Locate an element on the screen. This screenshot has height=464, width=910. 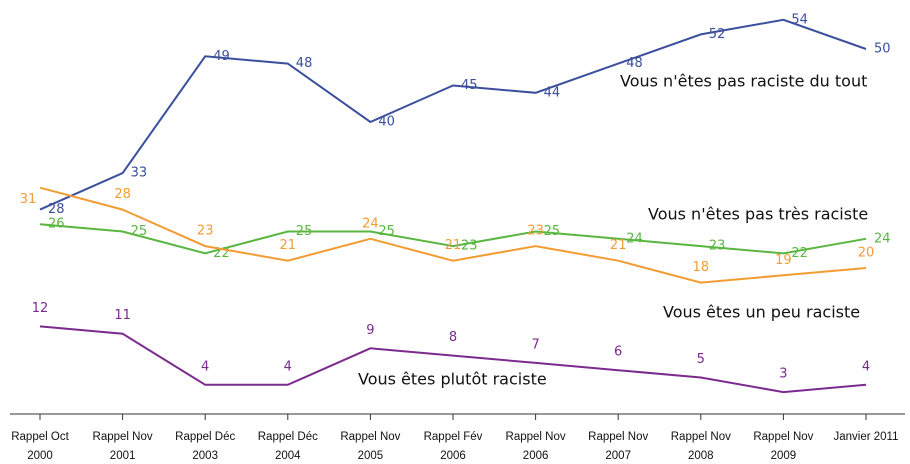
value-label: 49 is located at coordinates (221, 56).